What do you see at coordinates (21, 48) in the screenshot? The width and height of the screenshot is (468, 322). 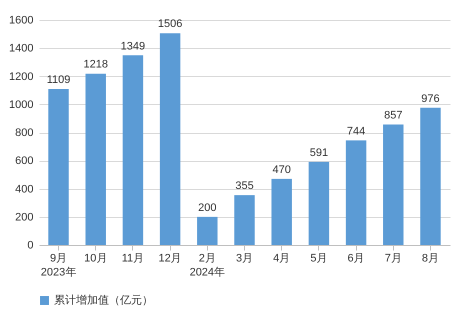 I see `y-tick-label: 1400` at bounding box center [21, 48].